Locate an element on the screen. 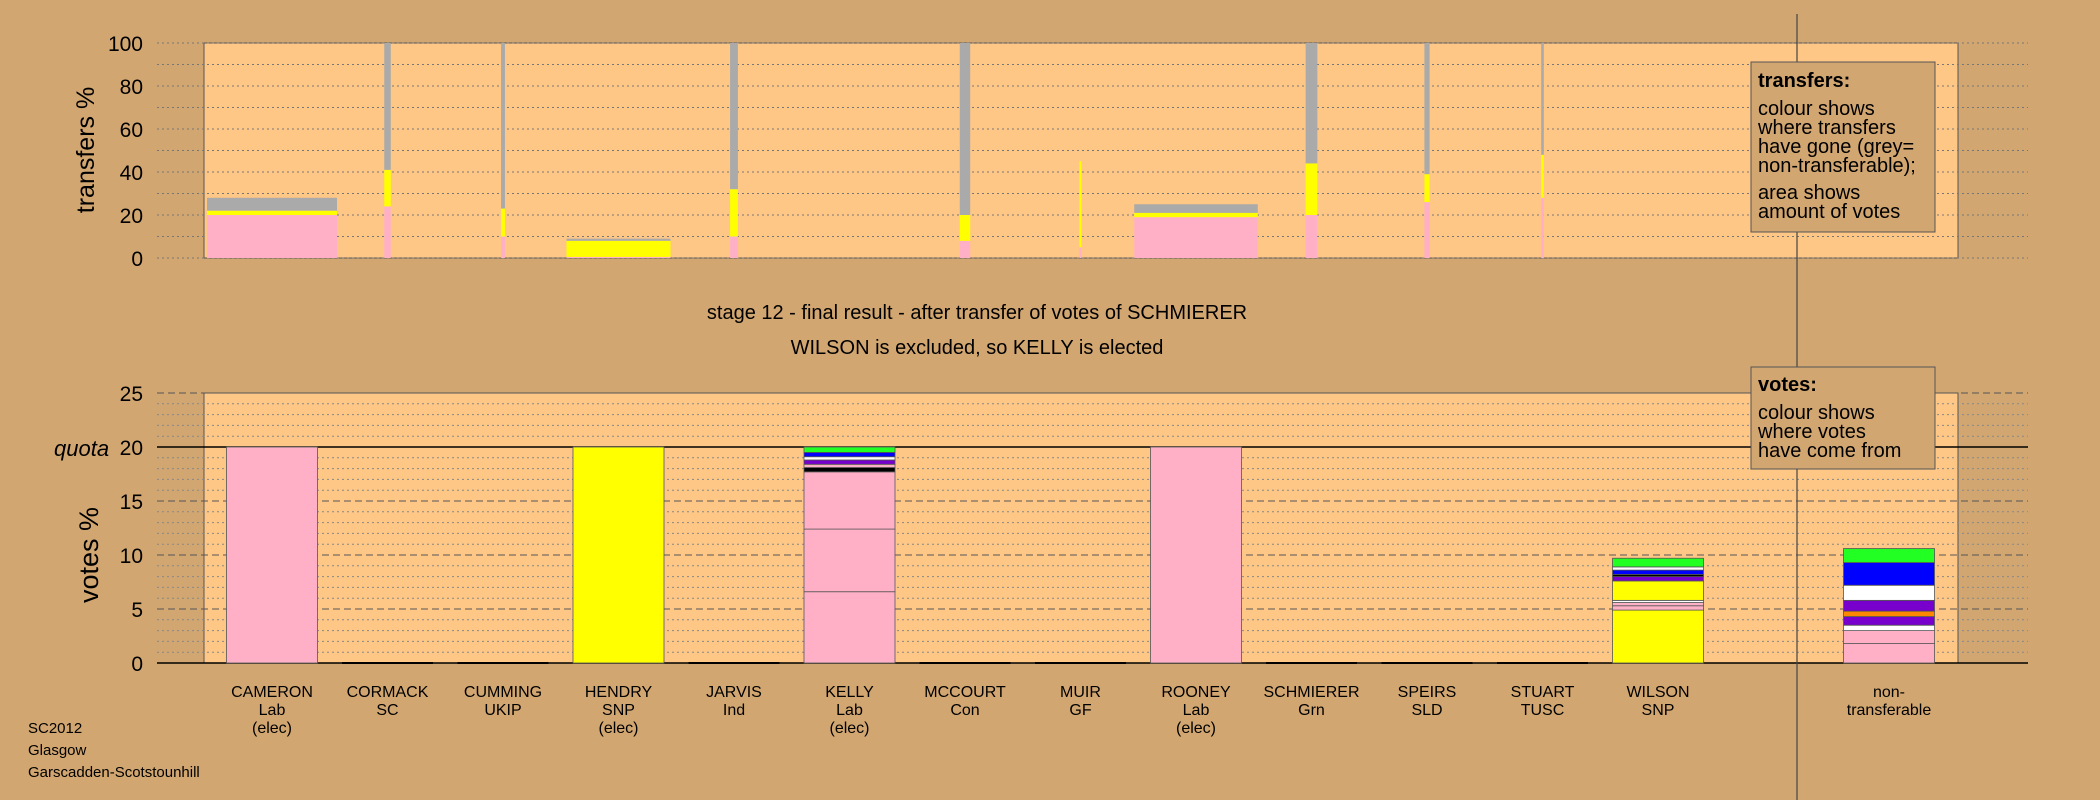  stage-subtitle: WILSON is excluded, so KELLY is elected is located at coordinates (977, 348).